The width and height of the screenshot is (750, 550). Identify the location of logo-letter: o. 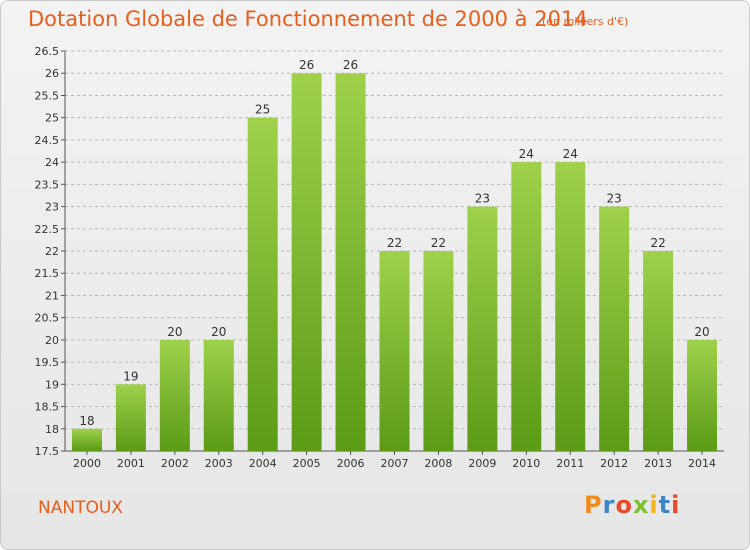
(624, 505).